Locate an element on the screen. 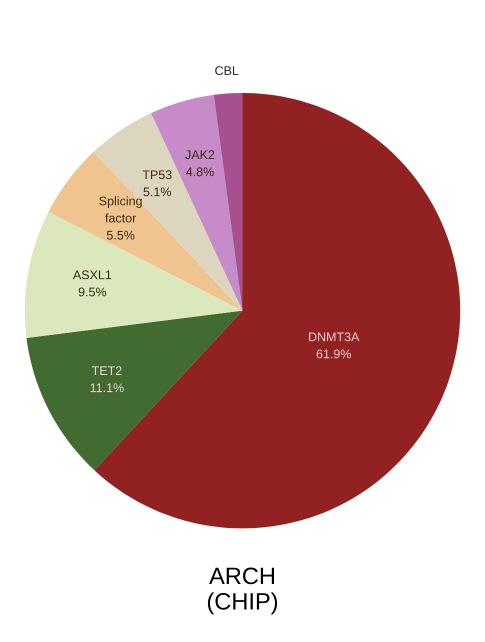  slice-label: Splicing factor is located at coordinates (120, 209).